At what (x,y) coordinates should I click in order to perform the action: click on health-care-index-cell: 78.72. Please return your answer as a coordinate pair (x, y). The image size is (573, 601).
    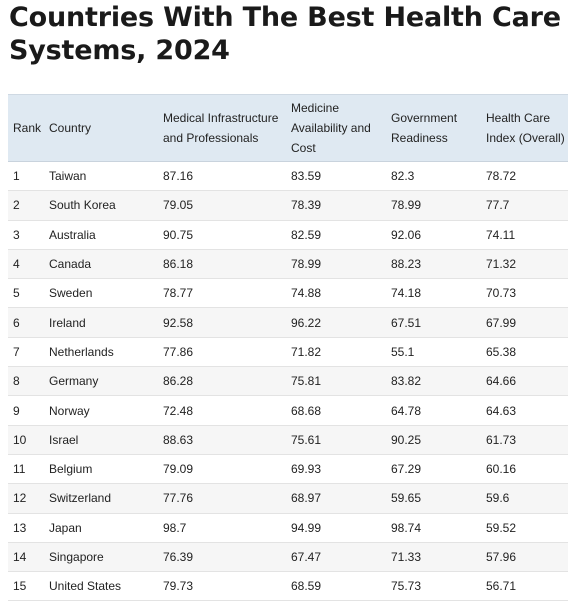
    Looking at the image, I should click on (501, 176).